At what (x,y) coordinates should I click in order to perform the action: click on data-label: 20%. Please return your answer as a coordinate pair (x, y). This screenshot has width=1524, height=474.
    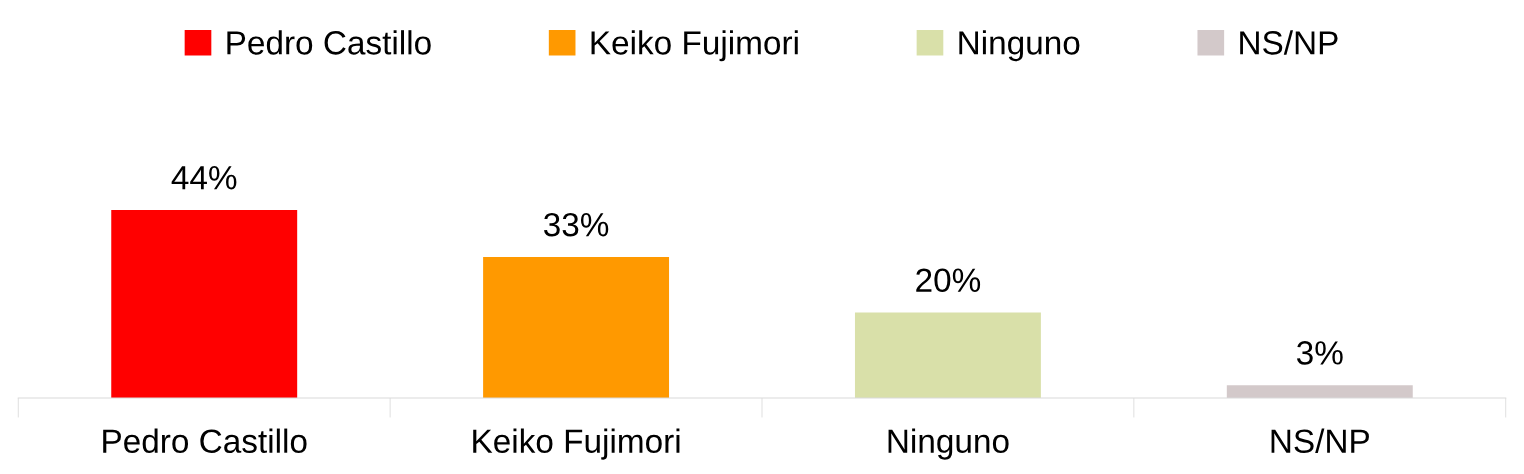
    Looking at the image, I should click on (948, 280).